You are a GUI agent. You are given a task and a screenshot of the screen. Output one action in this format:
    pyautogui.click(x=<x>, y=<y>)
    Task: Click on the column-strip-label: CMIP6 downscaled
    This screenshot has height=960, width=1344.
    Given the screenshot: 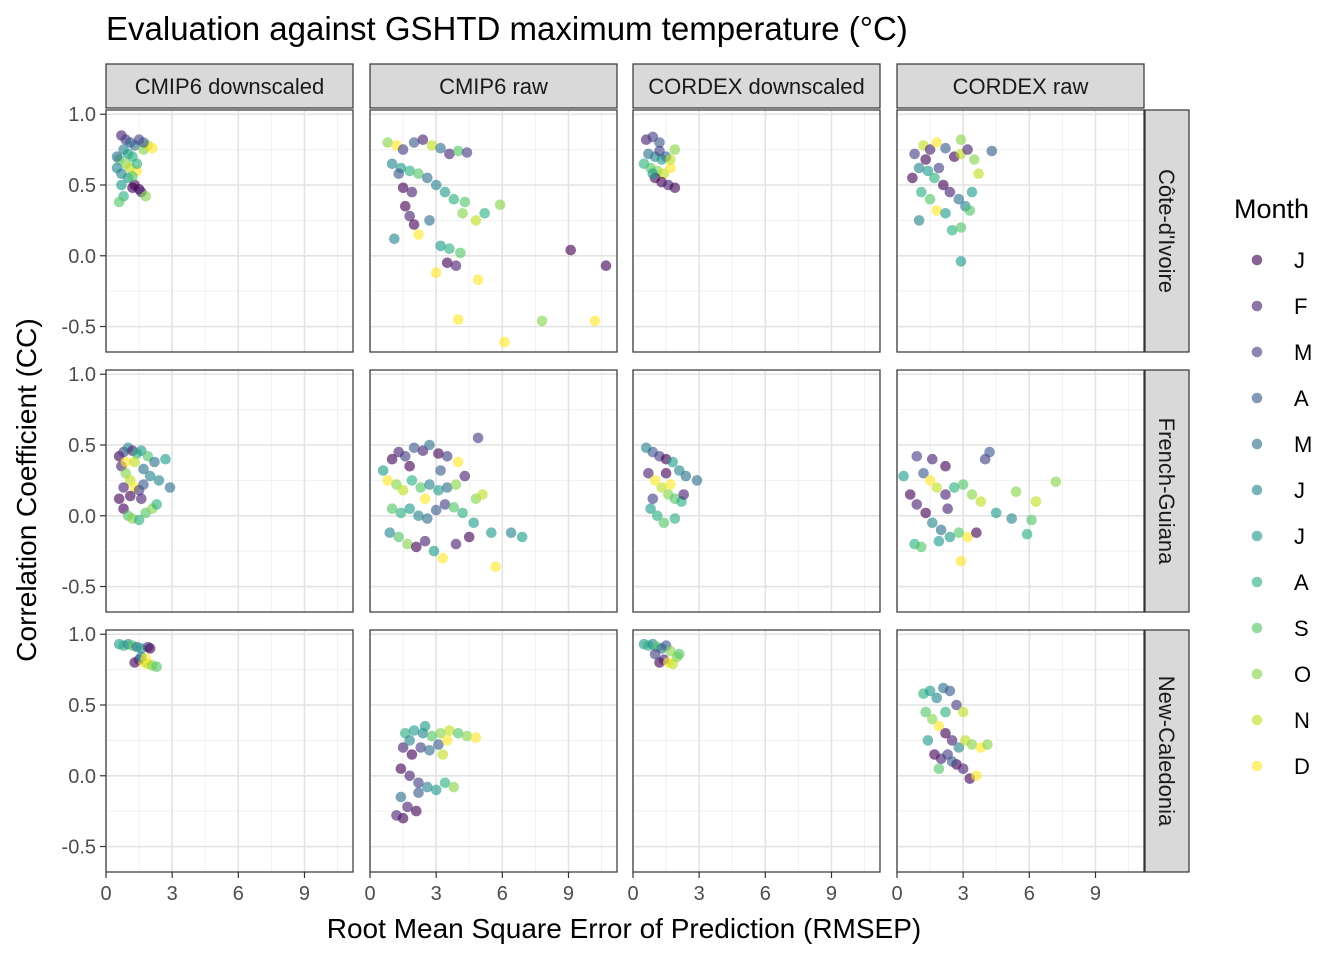 What is the action you would take?
    pyautogui.click(x=230, y=86)
    